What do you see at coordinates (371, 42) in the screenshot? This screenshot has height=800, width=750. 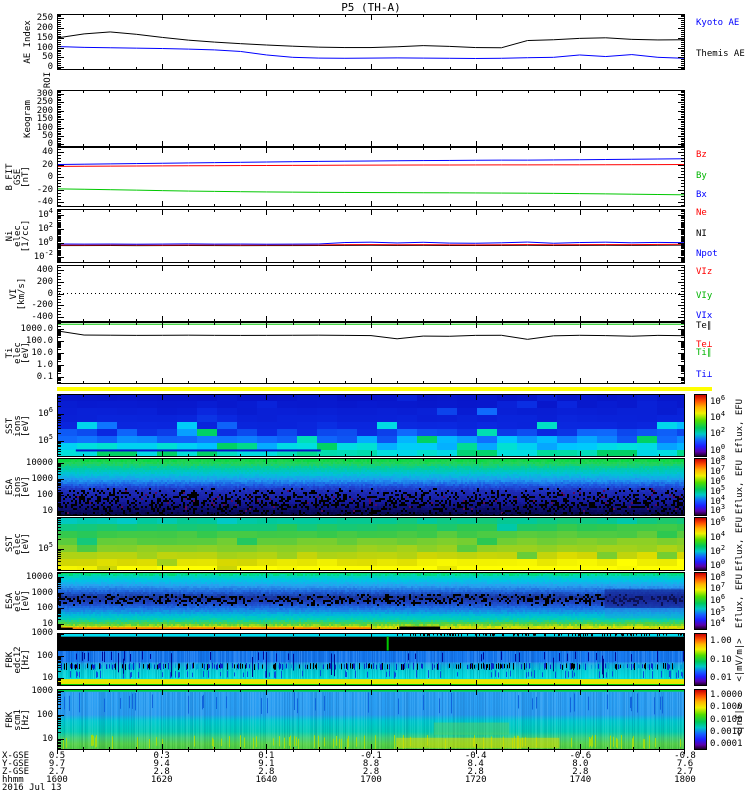 I see `panel-canvas-ae` at bounding box center [371, 42].